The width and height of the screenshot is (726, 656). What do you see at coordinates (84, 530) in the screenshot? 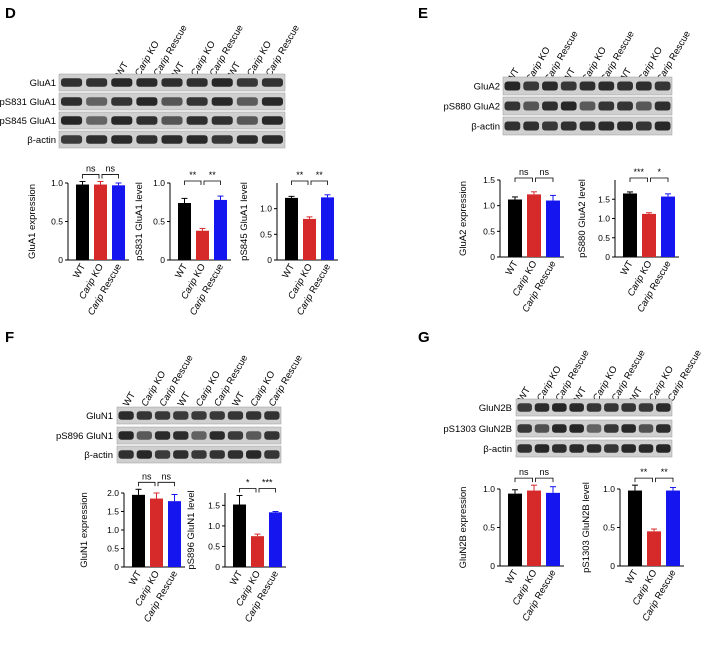
I see `y-axis-label: GluN1 expression` at bounding box center [84, 530].